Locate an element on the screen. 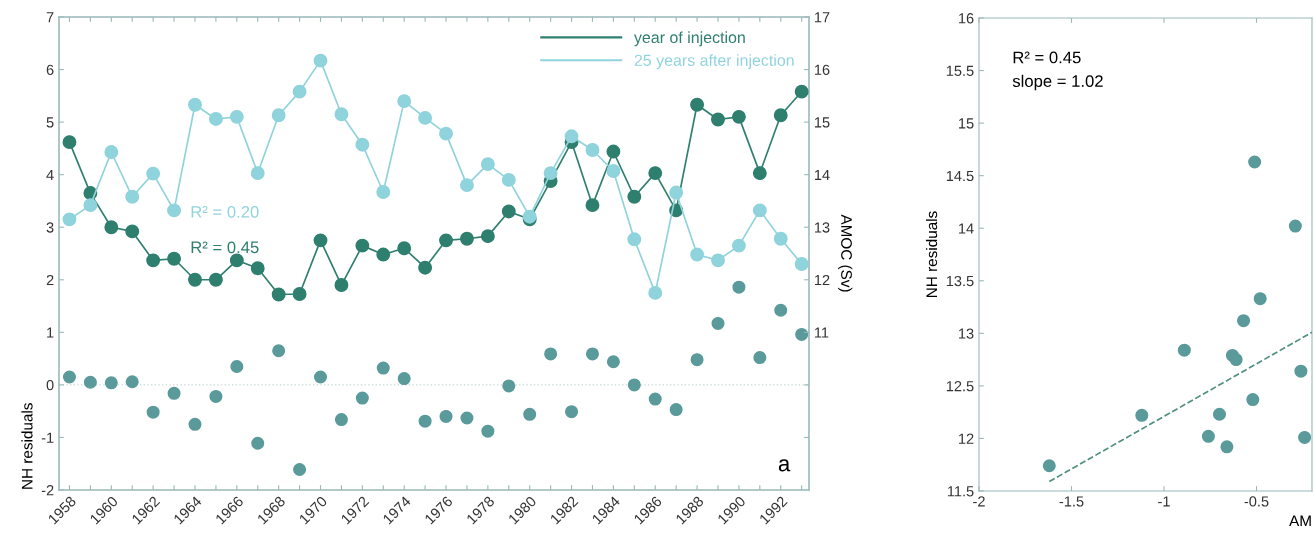 The height and width of the screenshot is (536, 1314). y2-tick-label: 14 is located at coordinates (822, 174).